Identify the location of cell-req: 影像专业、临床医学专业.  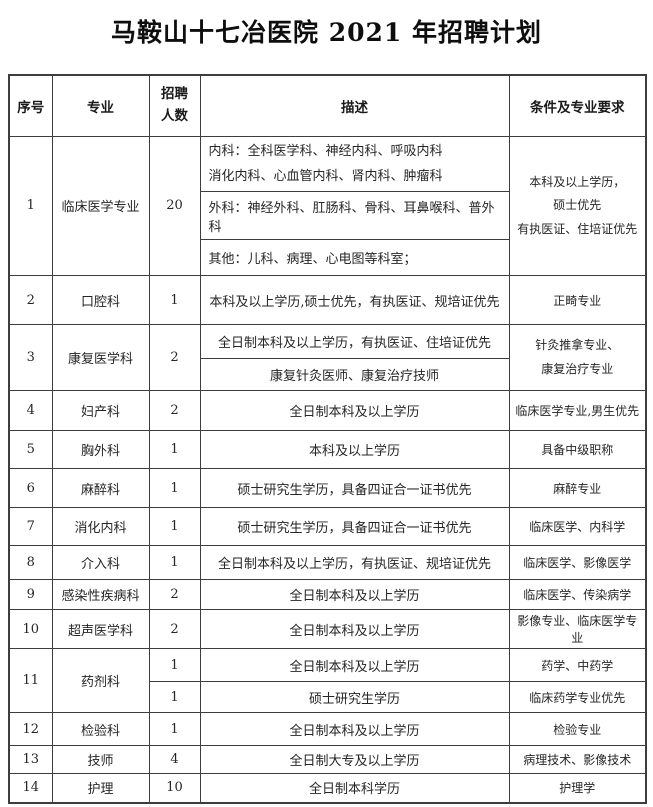
(577, 629).